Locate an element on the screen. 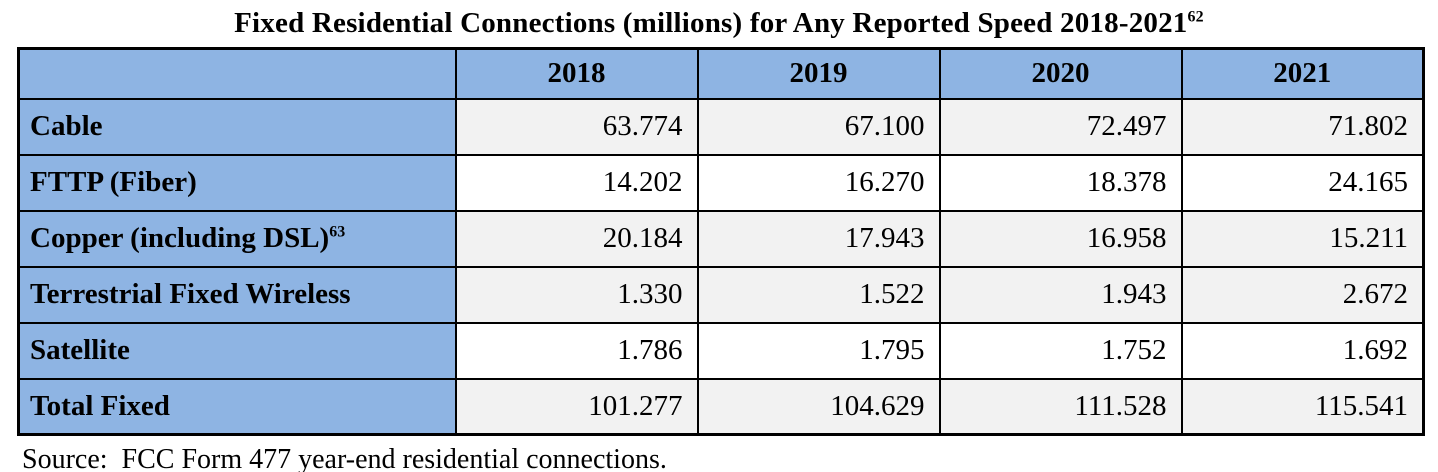 This screenshot has height=472, width=1438. table-row: Satellite 1.786 1.795 1.752 1.692 is located at coordinates (721, 350).